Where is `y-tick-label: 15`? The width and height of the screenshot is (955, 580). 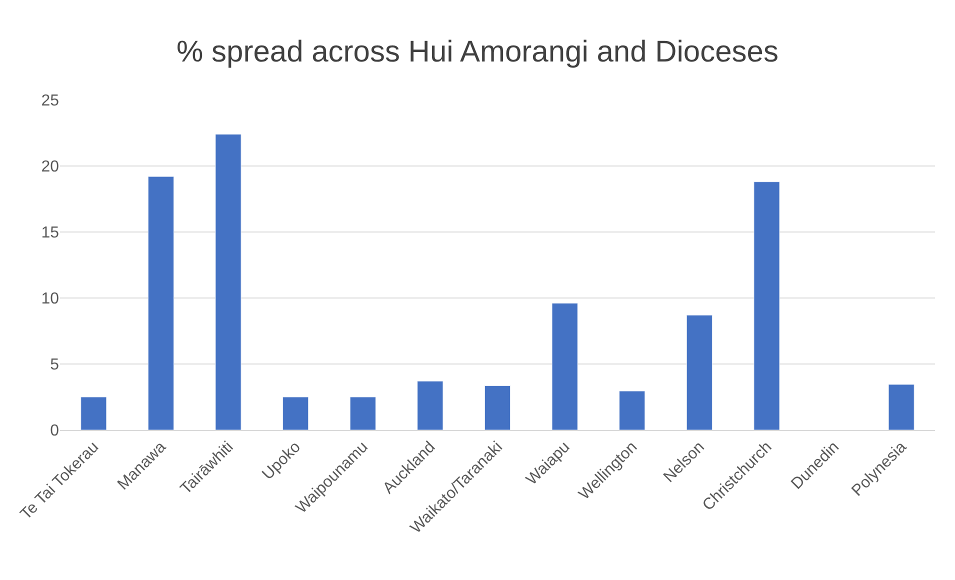 y-tick-label: 15 is located at coordinates (50, 233).